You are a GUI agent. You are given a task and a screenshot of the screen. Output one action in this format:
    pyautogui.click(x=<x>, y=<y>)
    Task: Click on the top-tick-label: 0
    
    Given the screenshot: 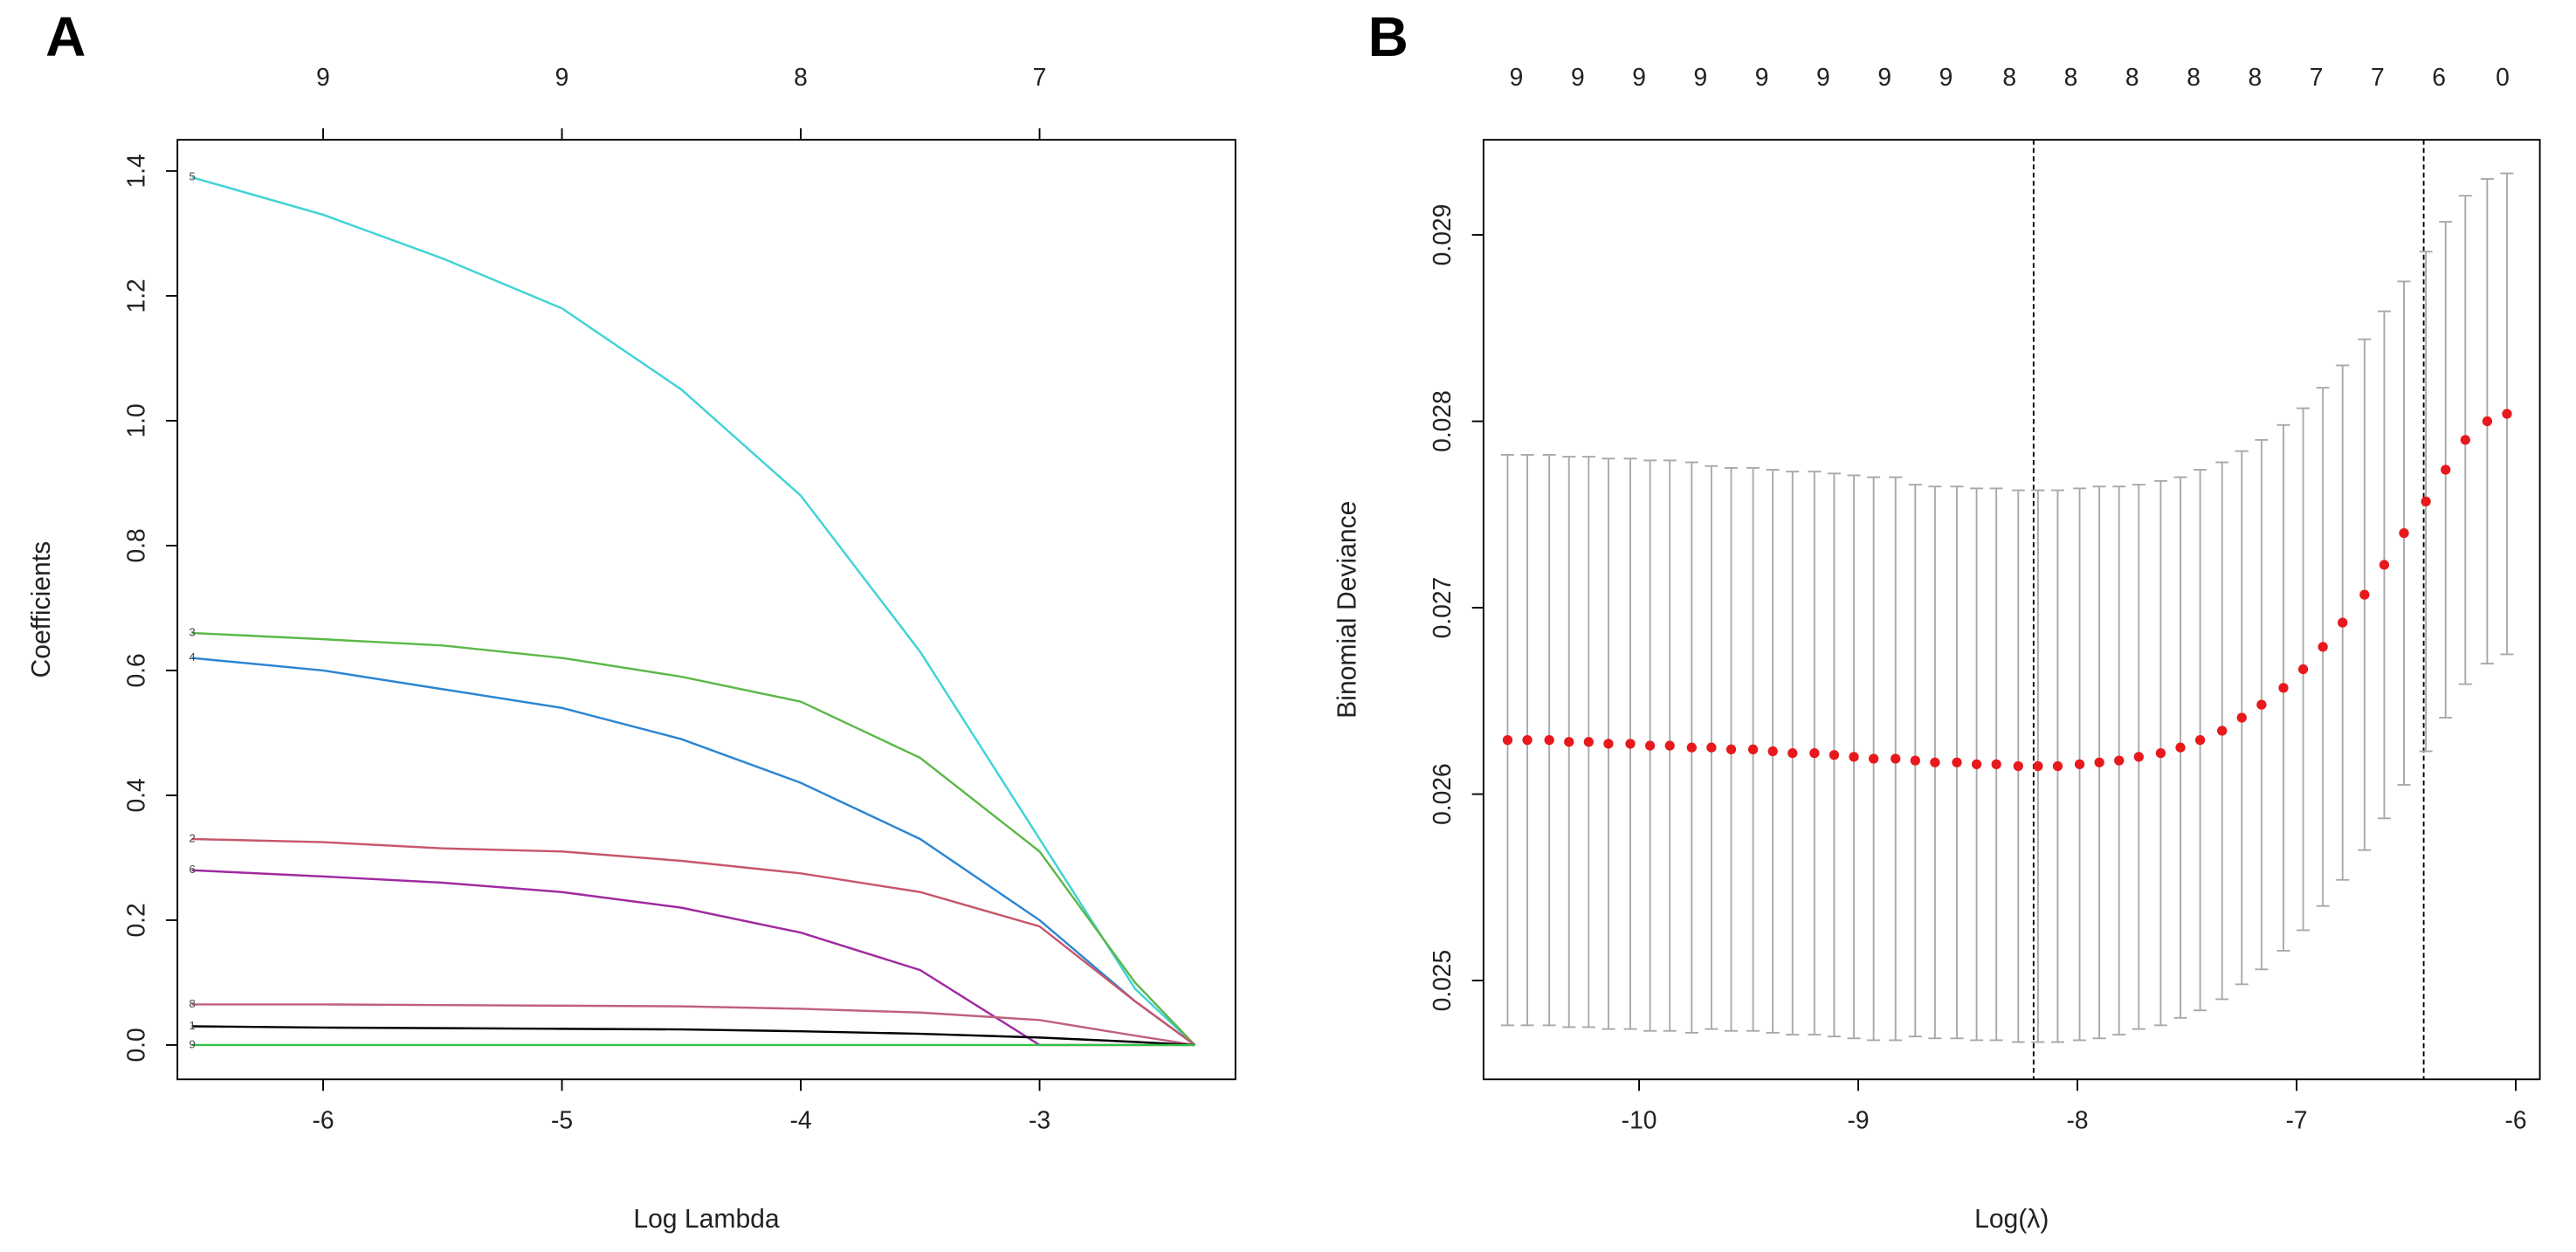 What is the action you would take?
    pyautogui.click(x=2503, y=77)
    